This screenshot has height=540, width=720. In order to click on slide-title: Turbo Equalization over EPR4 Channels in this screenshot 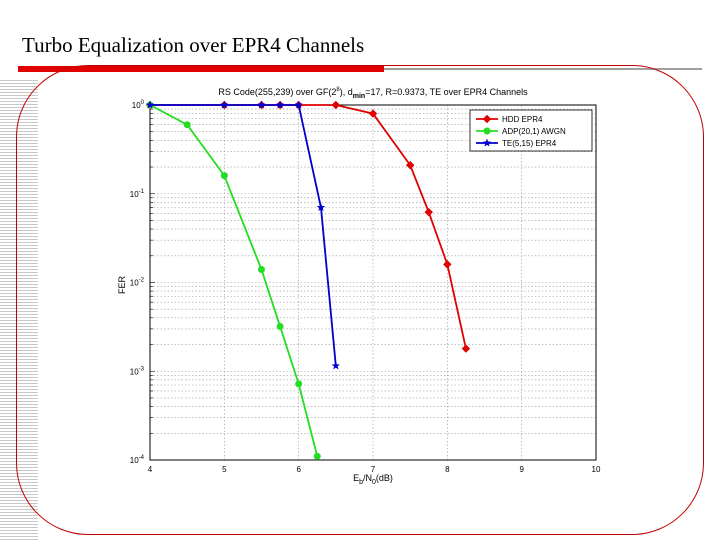, I will do `click(193, 45)`.